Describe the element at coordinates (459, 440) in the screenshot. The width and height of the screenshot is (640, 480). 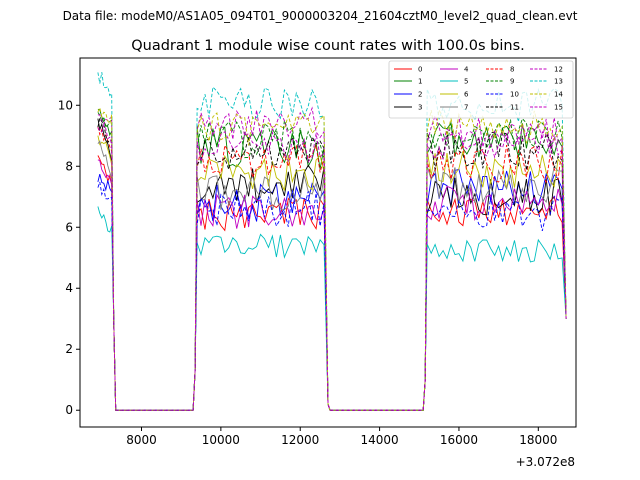
I see `x-tick-label: 16000` at that location.